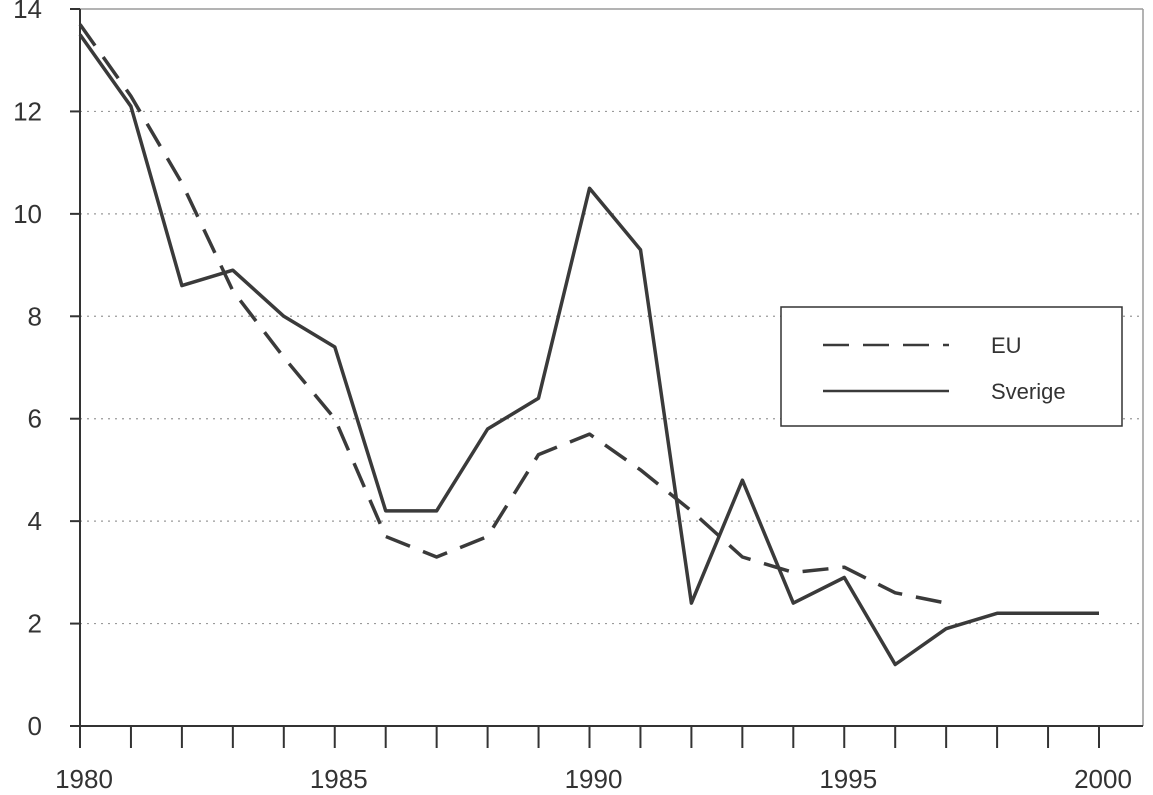 The image size is (1153, 795). I want to click on y-tick-label: 12, so click(27, 111).